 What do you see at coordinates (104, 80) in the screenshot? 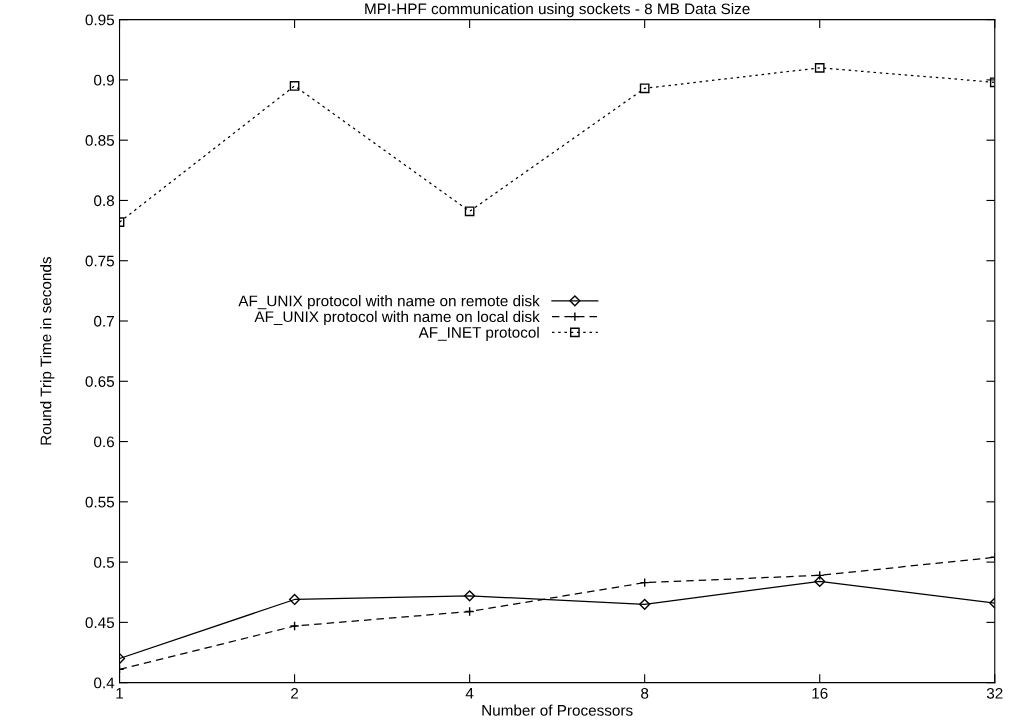
I see `y-tick-label: 0.9` at bounding box center [104, 80].